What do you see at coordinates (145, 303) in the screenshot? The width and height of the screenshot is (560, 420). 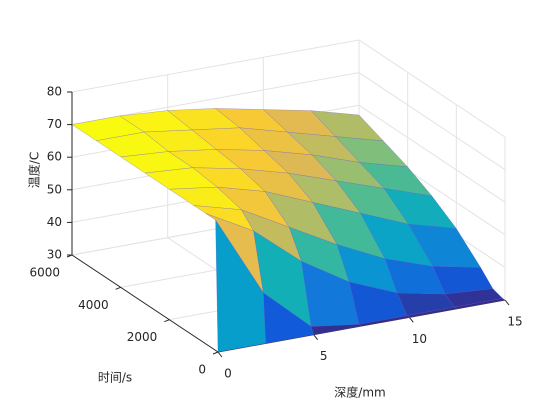 I see `y-axis` at bounding box center [145, 303].